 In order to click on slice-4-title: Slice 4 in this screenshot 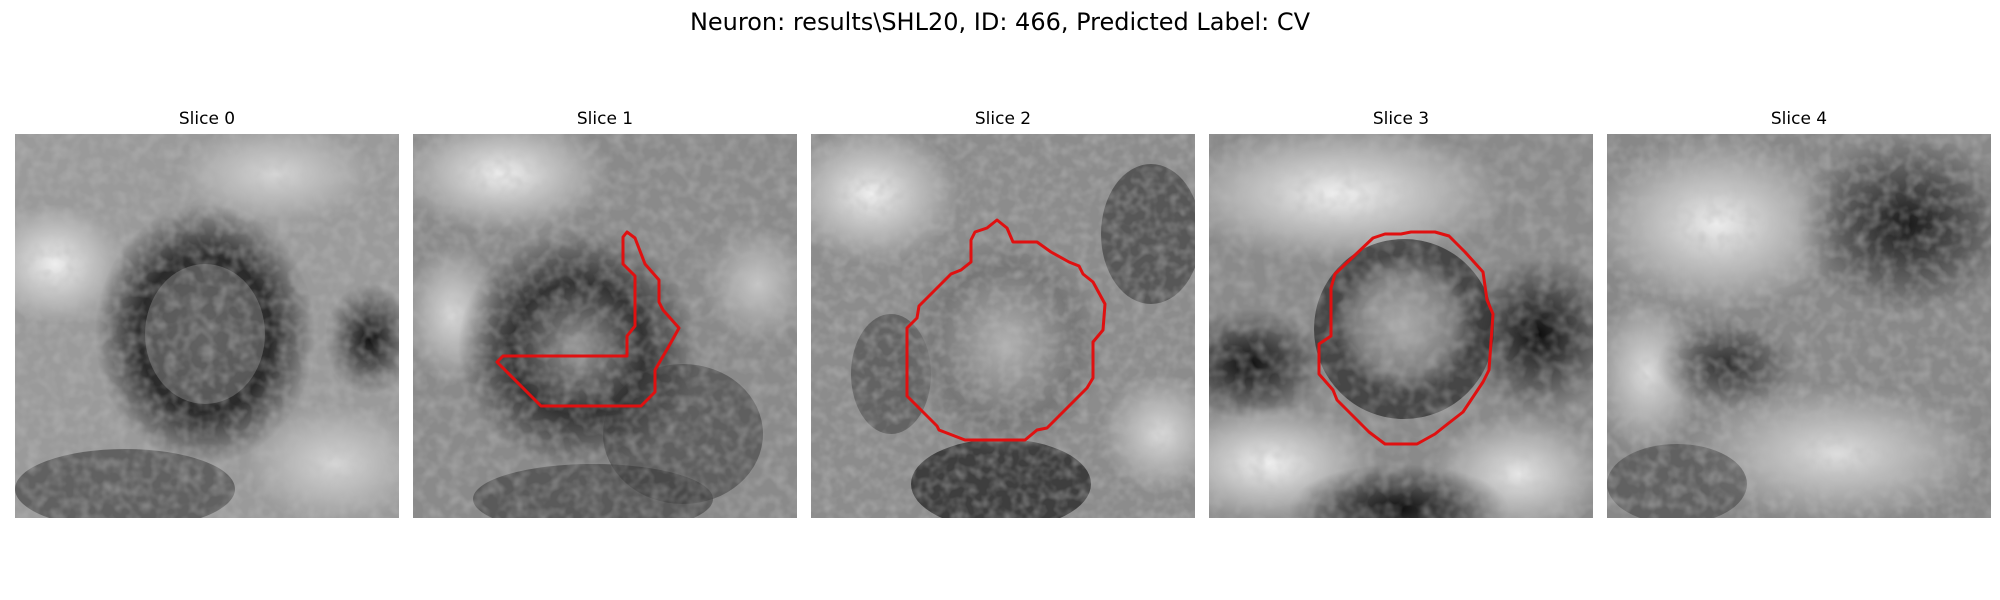, I will do `click(1799, 119)`.